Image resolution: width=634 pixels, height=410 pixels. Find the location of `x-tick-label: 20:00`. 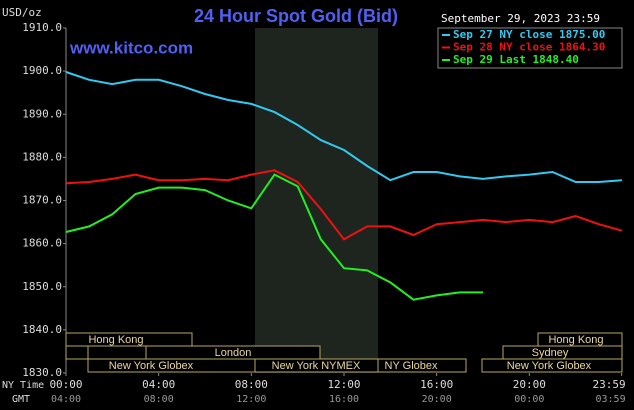

x-tick-label: 20:00 is located at coordinates (529, 384).